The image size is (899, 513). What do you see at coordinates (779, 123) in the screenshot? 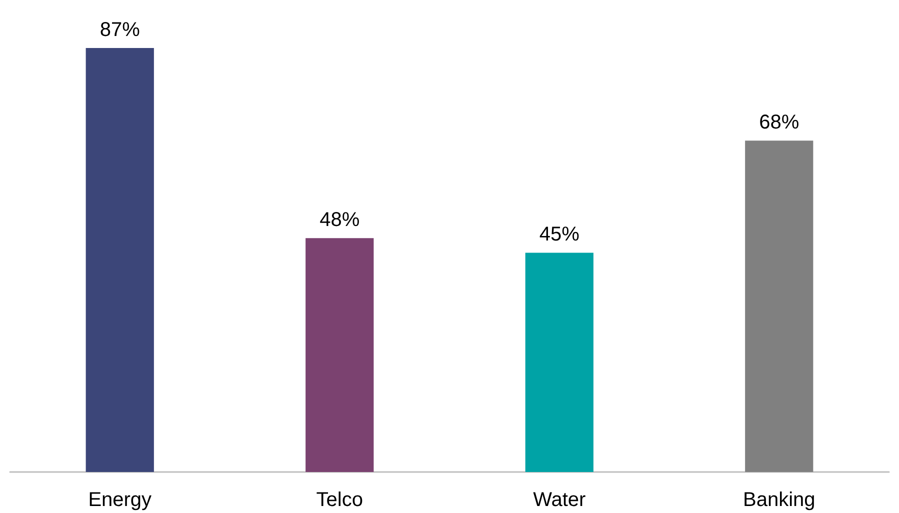
I see `data-label: 68%` at bounding box center [779, 123].